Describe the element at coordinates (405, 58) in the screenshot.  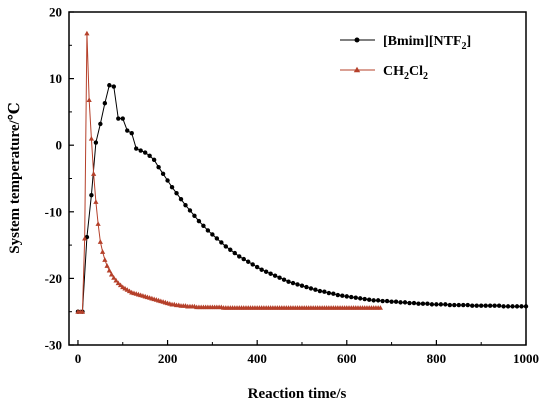
I see `legend: [Bmim][NTF2] CH2Cl2` at that location.